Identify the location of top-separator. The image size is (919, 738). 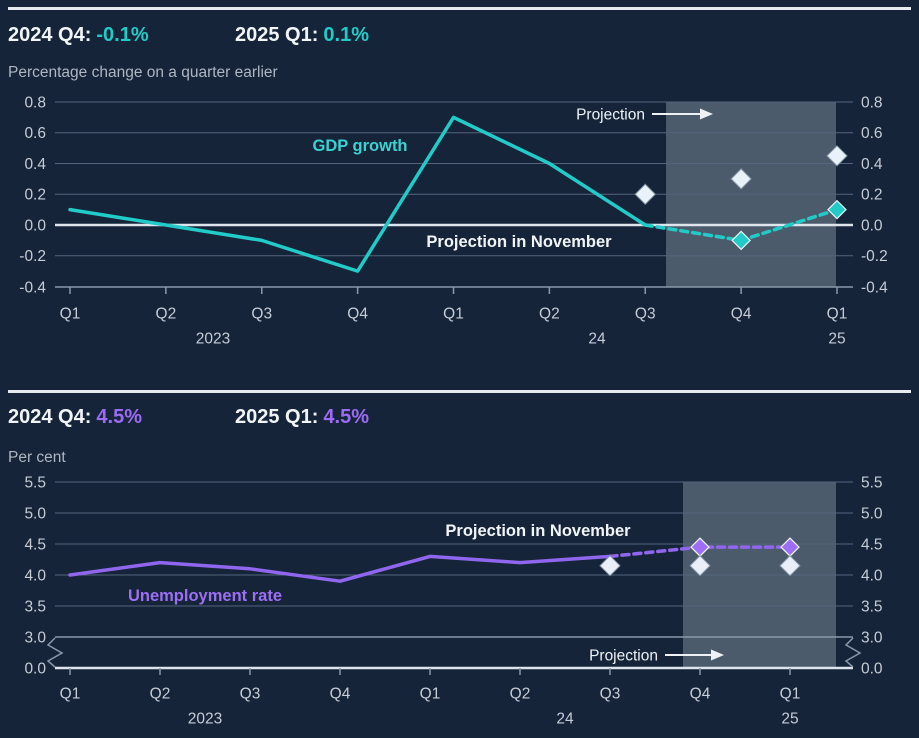
(459, 8).